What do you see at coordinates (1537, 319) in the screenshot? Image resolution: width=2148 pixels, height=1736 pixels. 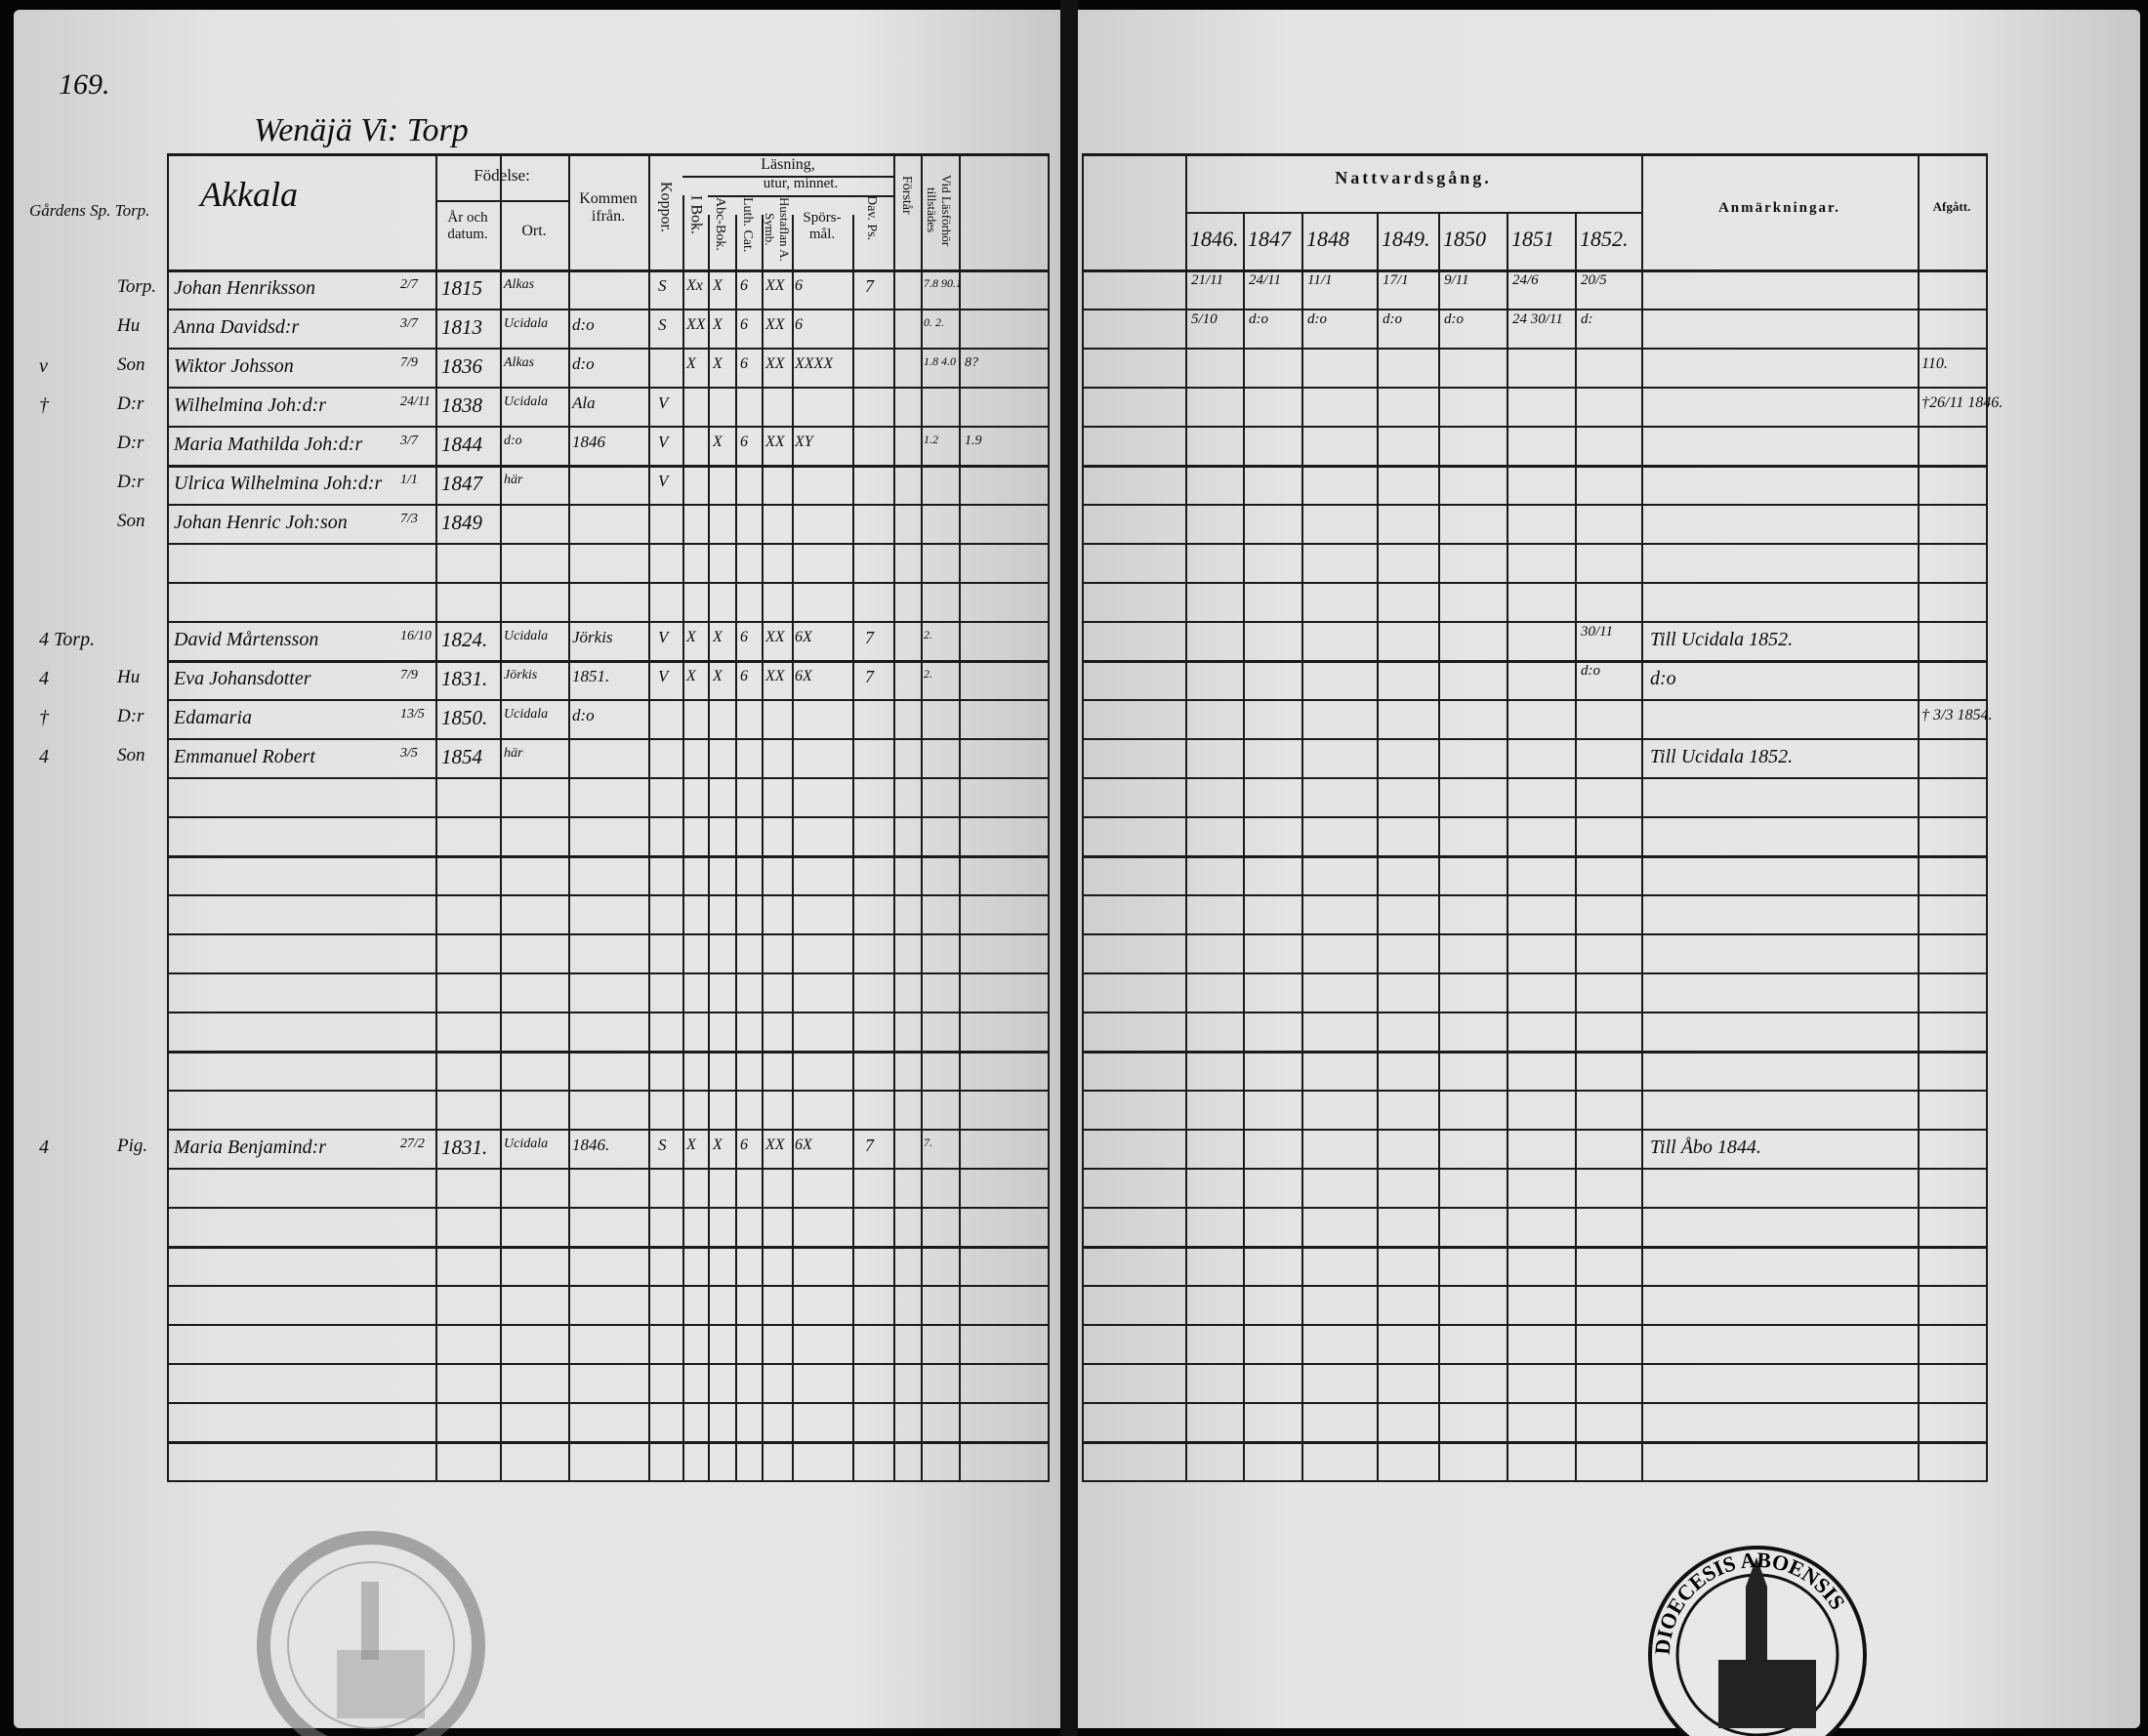 I see `cell-communion-date: 24 30/11` at bounding box center [1537, 319].